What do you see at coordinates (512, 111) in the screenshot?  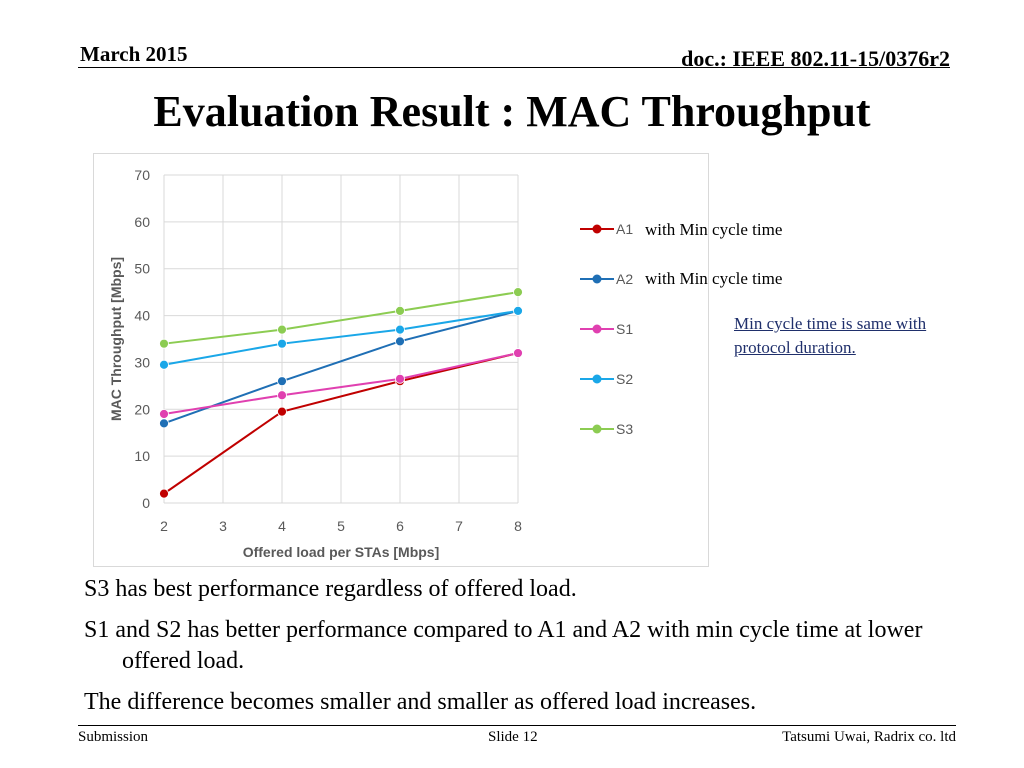 I see `slide-title: Evaluation Result : MAC Throughput` at bounding box center [512, 111].